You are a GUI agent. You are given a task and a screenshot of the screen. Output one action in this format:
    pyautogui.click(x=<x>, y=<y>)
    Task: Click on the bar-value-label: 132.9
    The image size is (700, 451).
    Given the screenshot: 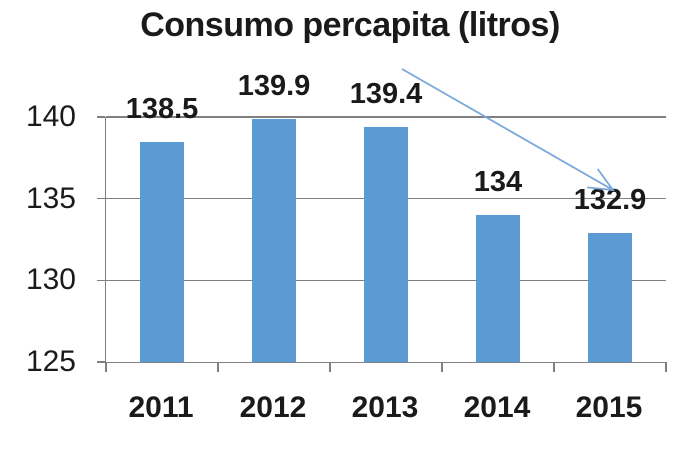 What is the action you would take?
    pyautogui.click(x=610, y=199)
    